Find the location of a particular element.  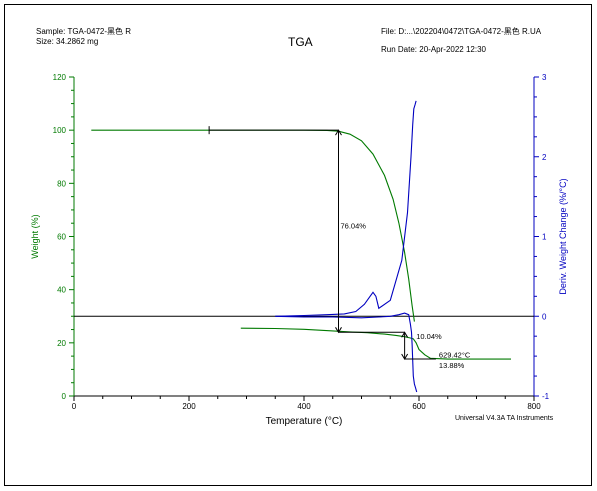

y-tick-label: 80 is located at coordinates (61, 183).